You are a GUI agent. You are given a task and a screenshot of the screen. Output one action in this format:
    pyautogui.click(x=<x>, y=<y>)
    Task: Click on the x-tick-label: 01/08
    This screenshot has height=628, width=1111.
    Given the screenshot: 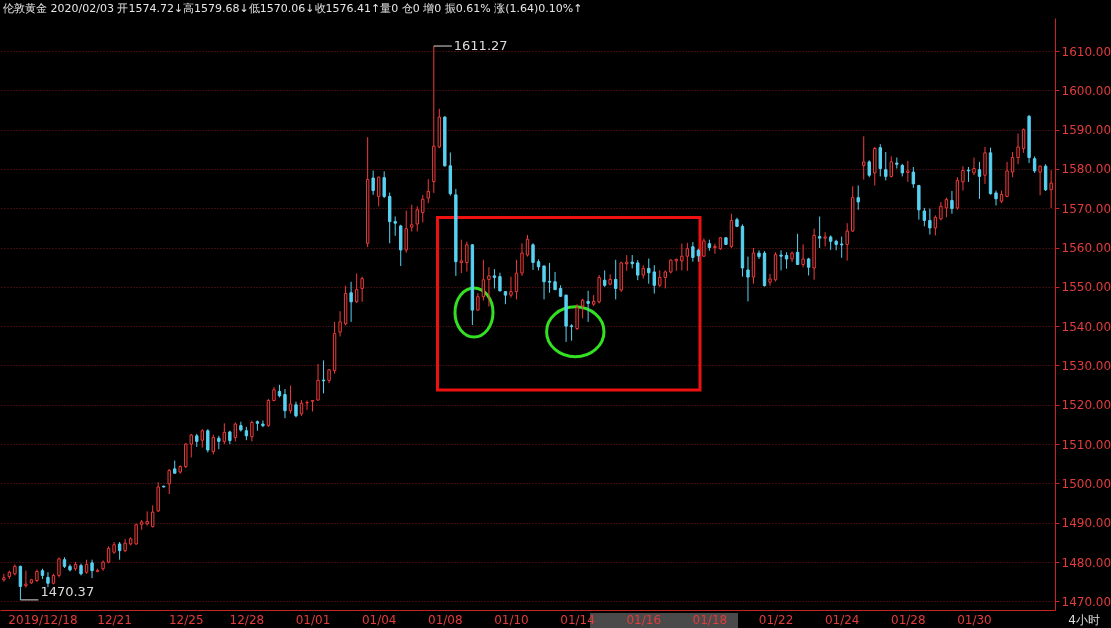 What is the action you would take?
    pyautogui.click(x=445, y=619)
    